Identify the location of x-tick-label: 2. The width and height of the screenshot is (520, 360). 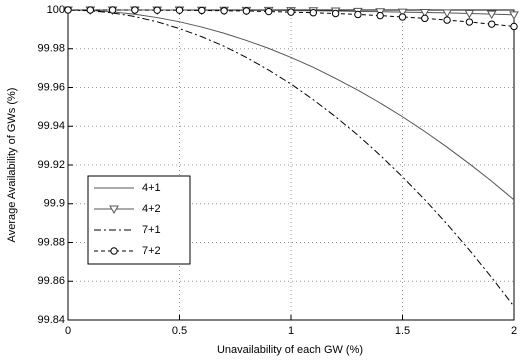
(514, 331).